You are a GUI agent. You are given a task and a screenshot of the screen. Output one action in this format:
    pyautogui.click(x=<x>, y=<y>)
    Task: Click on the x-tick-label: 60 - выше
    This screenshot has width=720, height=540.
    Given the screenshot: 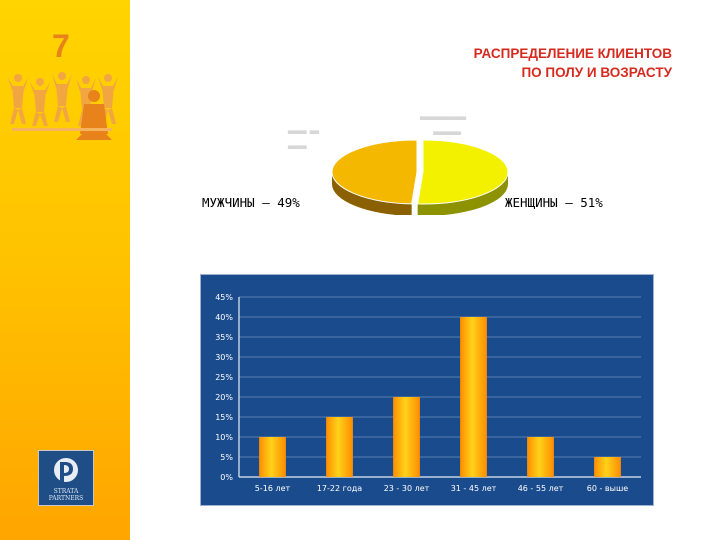 What is the action you would take?
    pyautogui.click(x=608, y=488)
    